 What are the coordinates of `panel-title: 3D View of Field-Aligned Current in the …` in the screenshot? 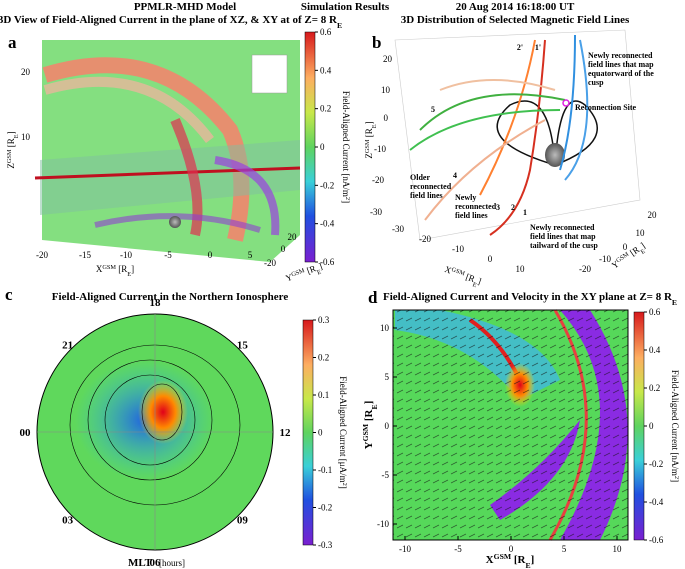 It's located at (171, 22).